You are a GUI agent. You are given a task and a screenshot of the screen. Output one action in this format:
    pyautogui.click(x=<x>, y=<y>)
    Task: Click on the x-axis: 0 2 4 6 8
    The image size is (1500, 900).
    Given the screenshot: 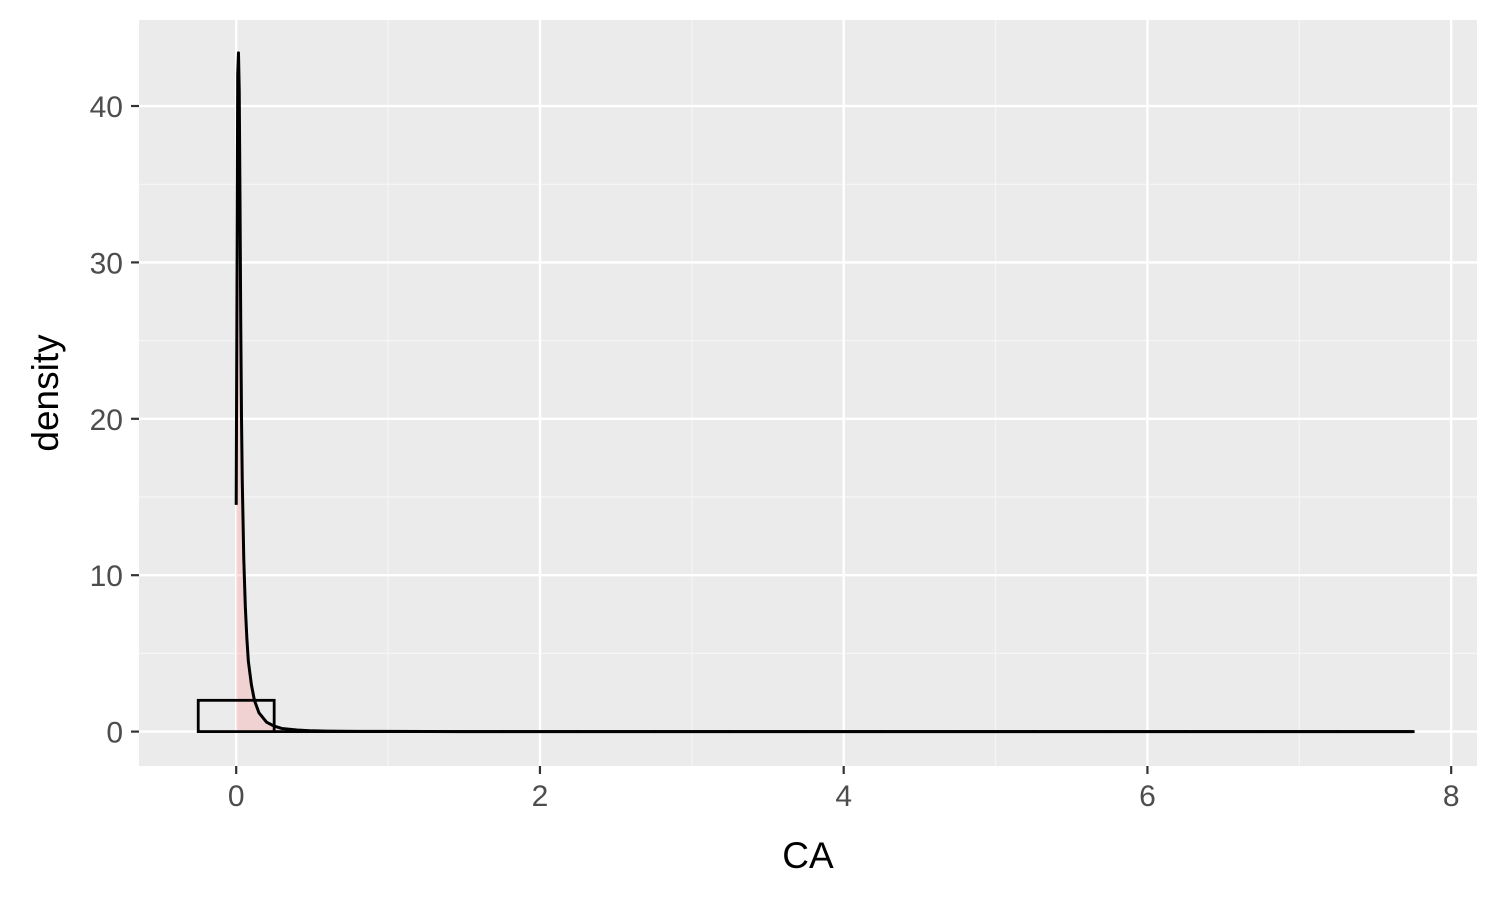 What is the action you would take?
    pyautogui.click(x=844, y=789)
    